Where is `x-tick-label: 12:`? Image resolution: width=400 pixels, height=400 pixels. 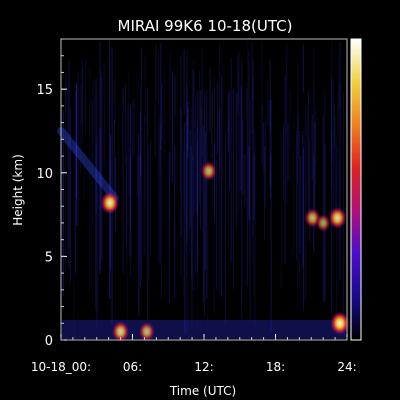 x-tick-label: 12: is located at coordinates (203, 367).